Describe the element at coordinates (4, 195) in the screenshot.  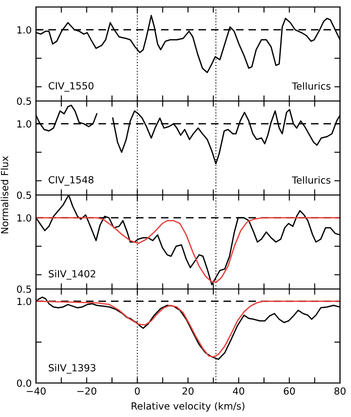
I see `y-axis-title: Normalised Flux` at that location.